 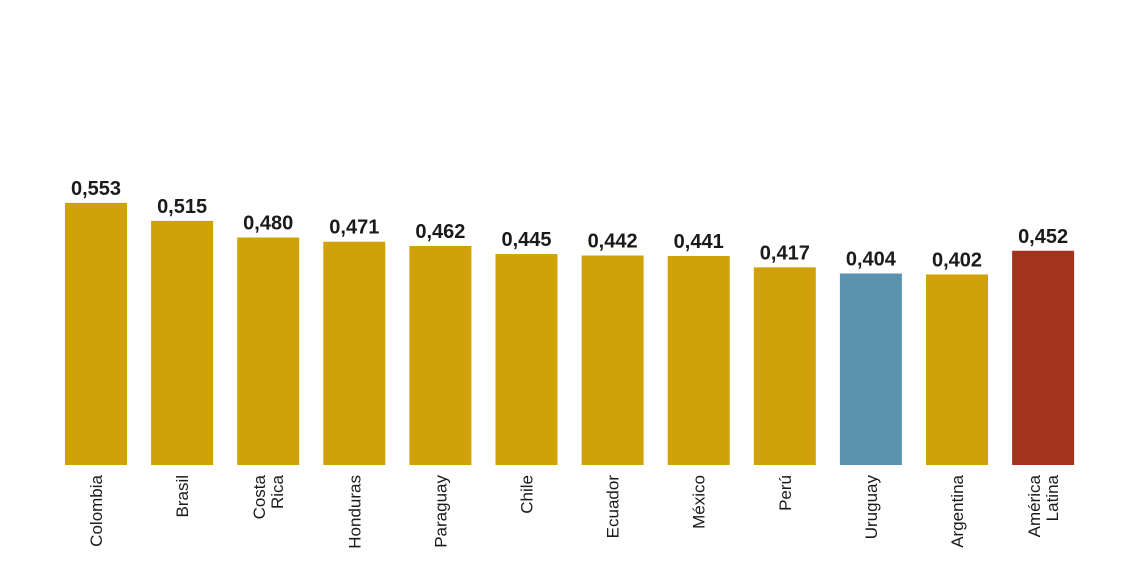 I want to click on value-label: 0,452, so click(x=1043, y=237).